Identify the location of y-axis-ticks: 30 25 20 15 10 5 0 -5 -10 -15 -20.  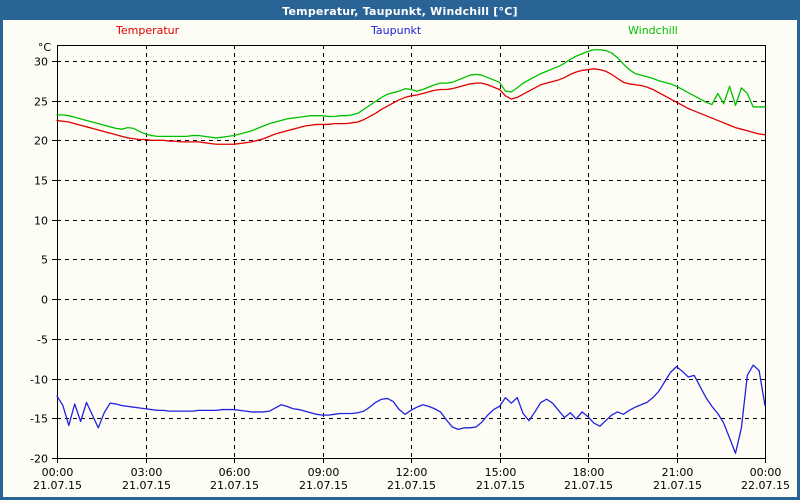
(43, 261).